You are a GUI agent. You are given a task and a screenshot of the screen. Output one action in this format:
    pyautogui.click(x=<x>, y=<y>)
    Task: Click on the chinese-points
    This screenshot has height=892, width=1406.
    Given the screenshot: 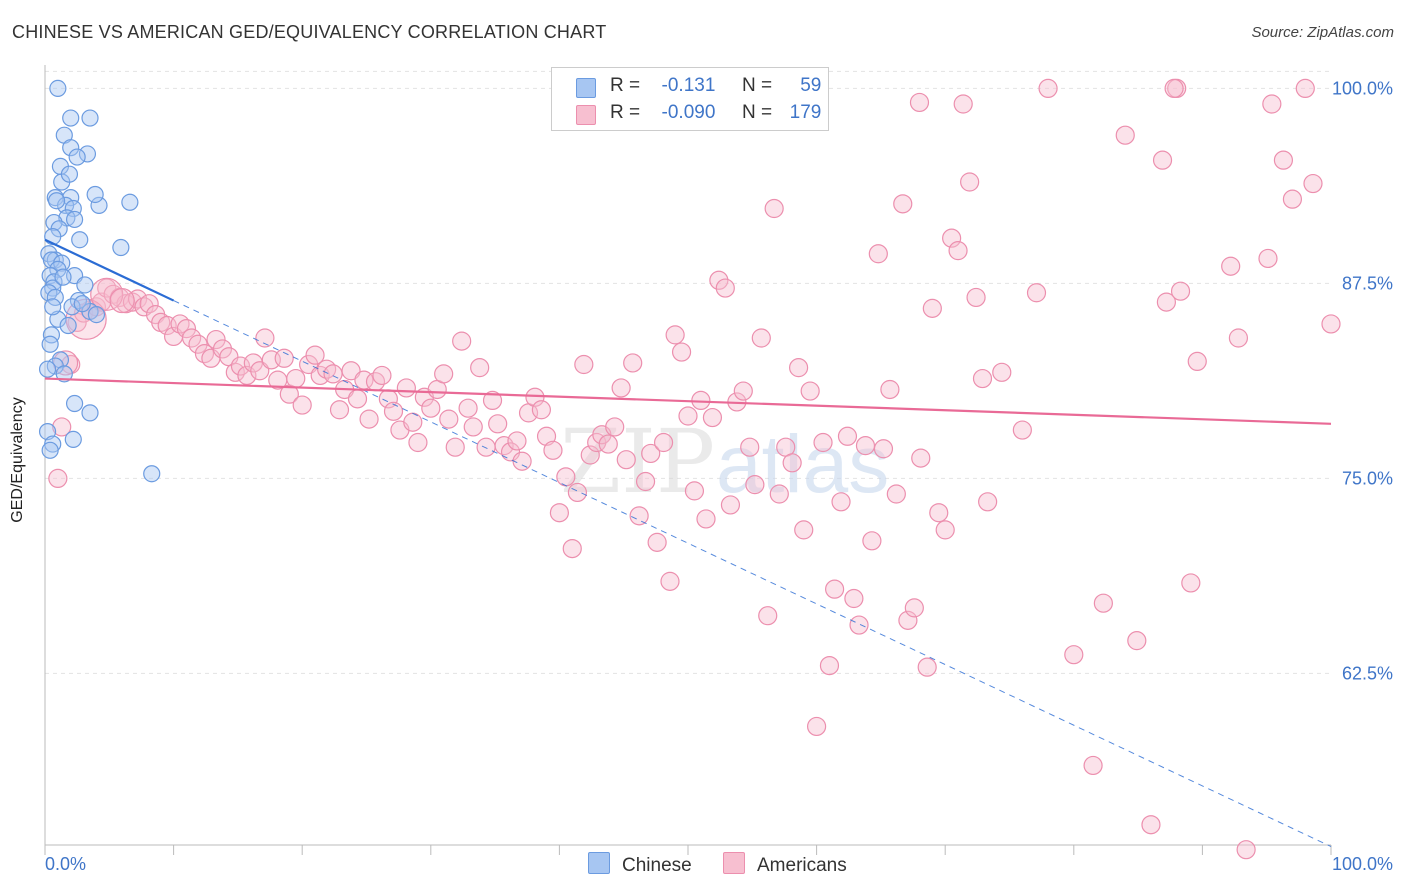 What is the action you would take?
    pyautogui.click(x=99, y=281)
    